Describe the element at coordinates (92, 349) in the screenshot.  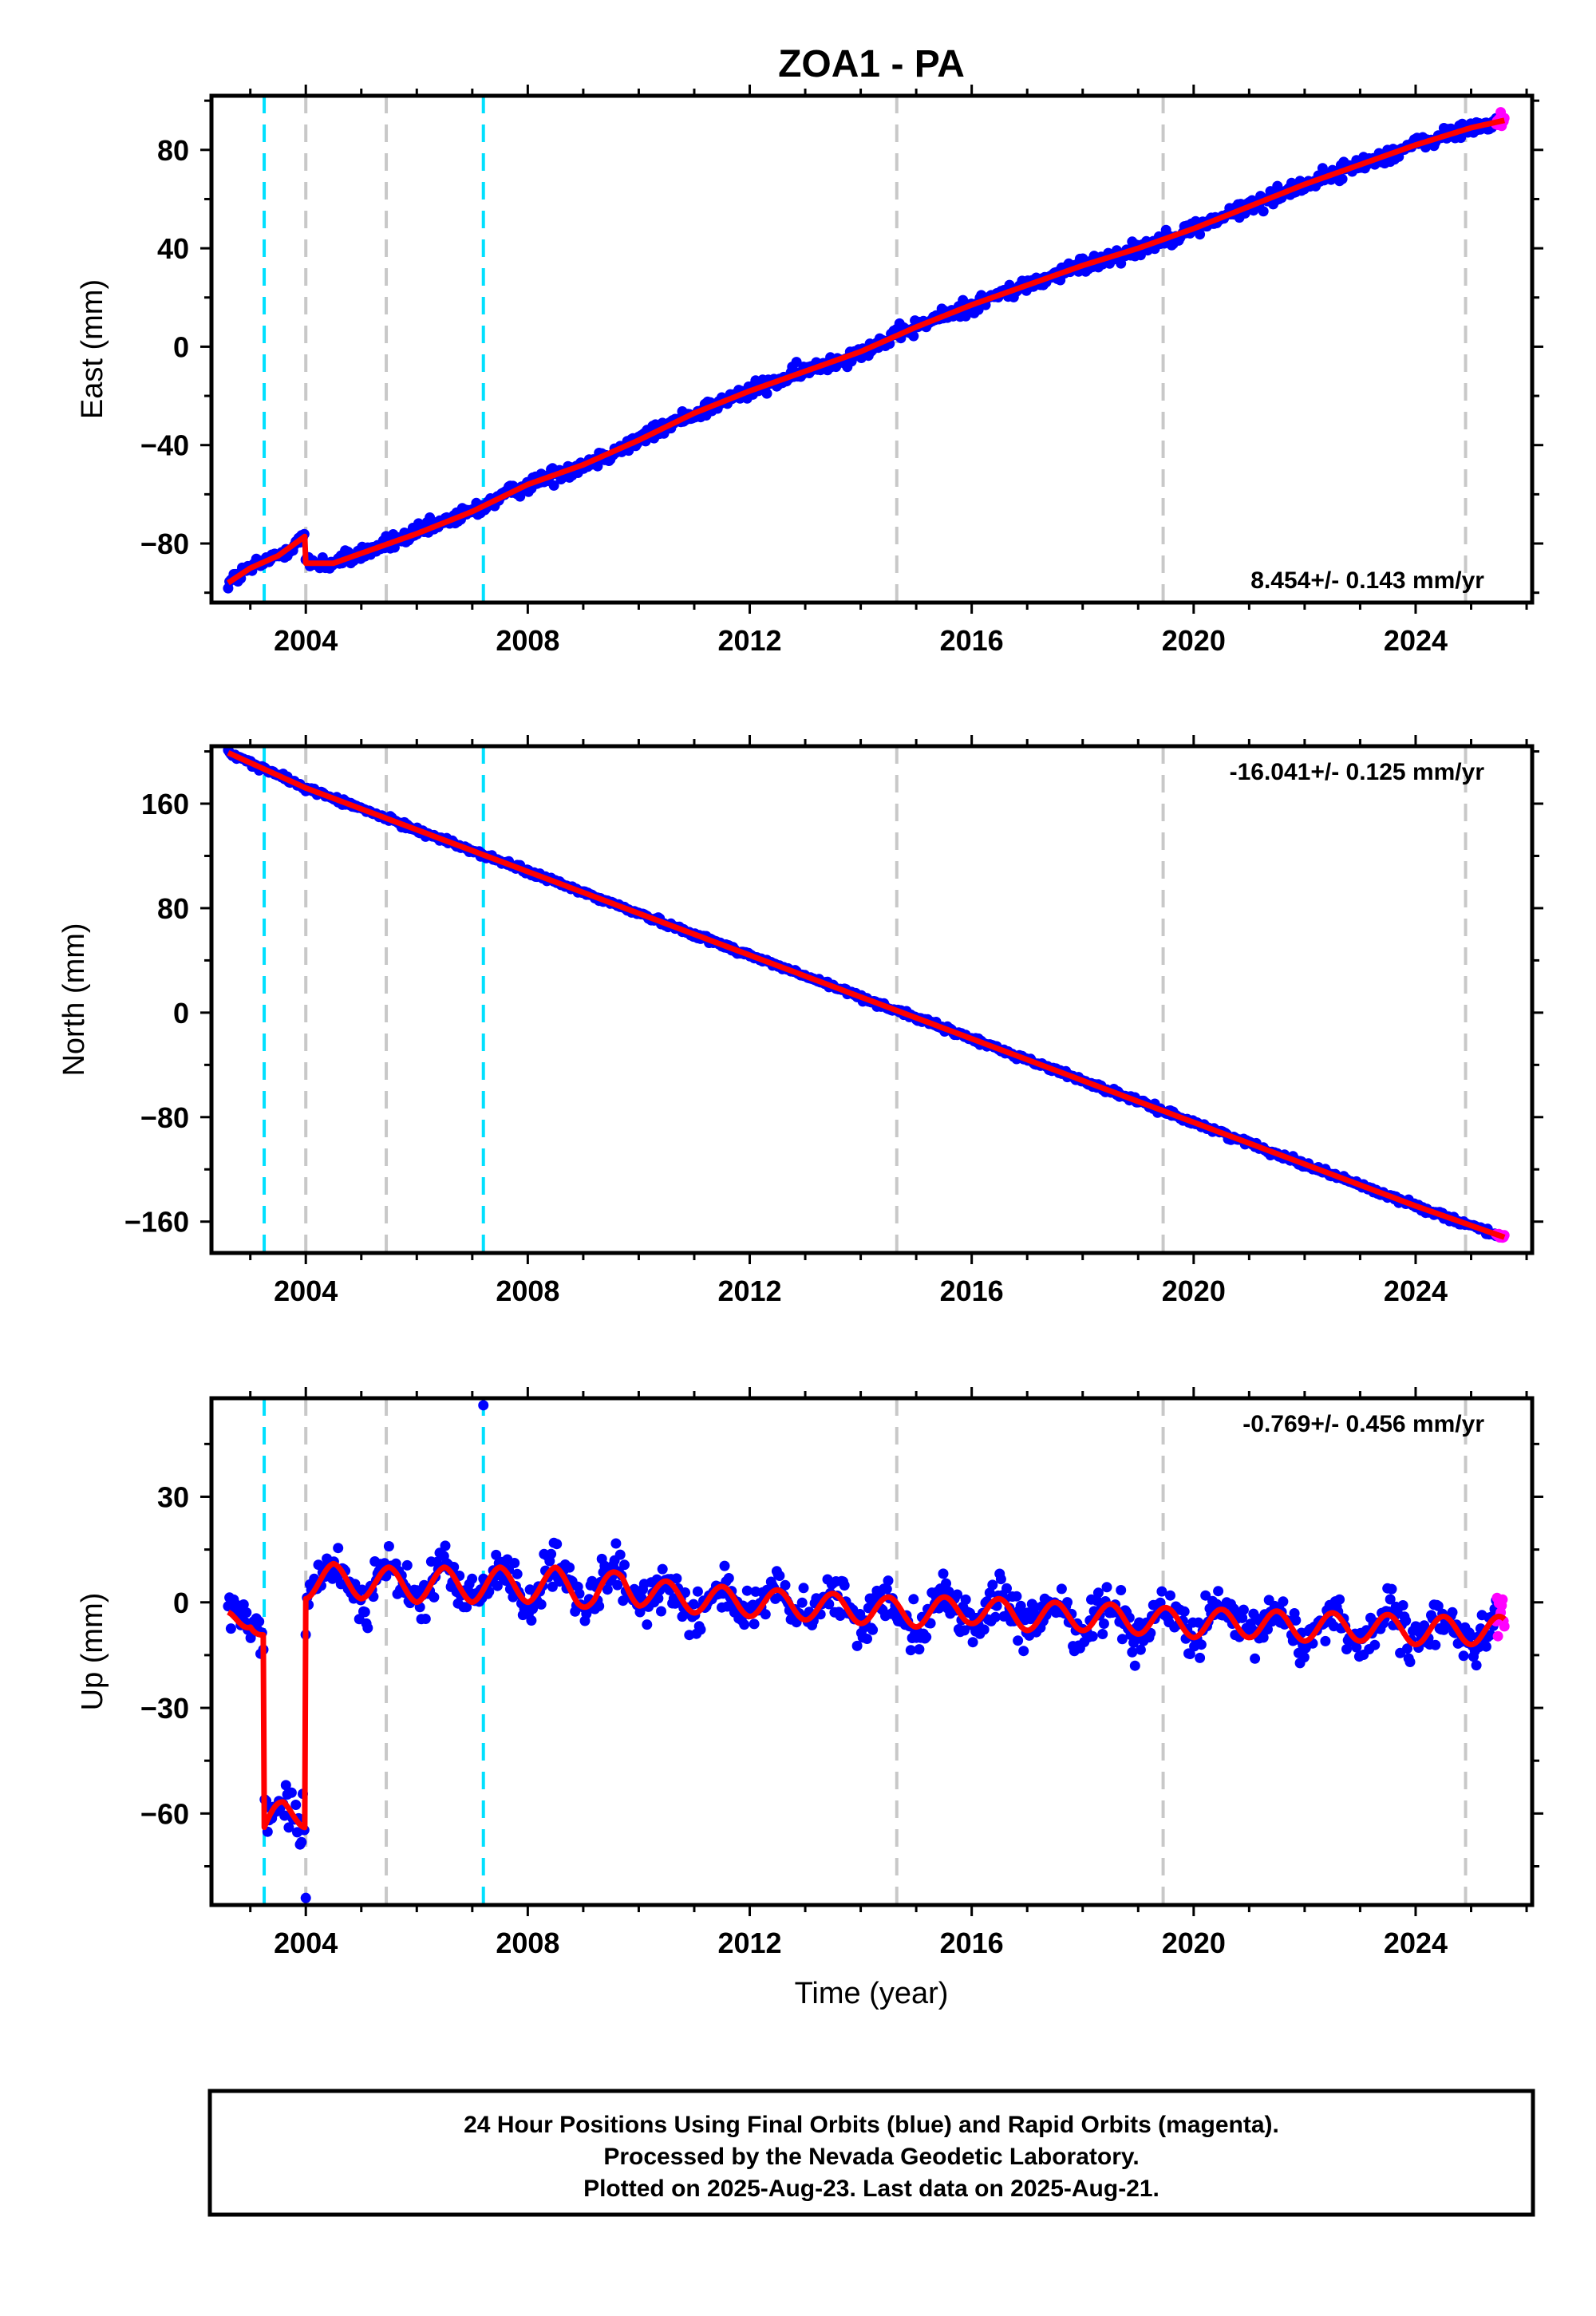
I see `y-axis-label: East (mm)` at that location.